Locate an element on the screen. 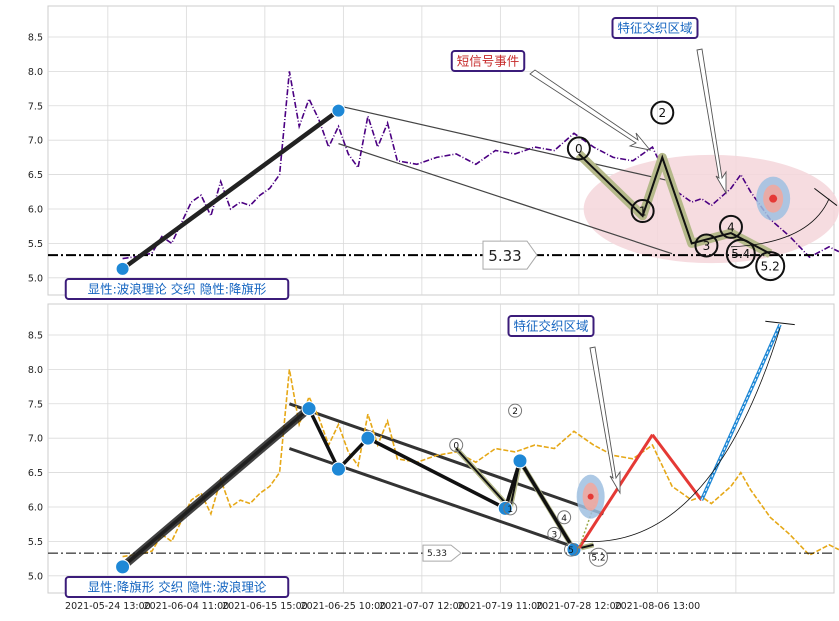 The width and height of the screenshot is (839, 621). short-signal-arrow is located at coordinates (590, 110).